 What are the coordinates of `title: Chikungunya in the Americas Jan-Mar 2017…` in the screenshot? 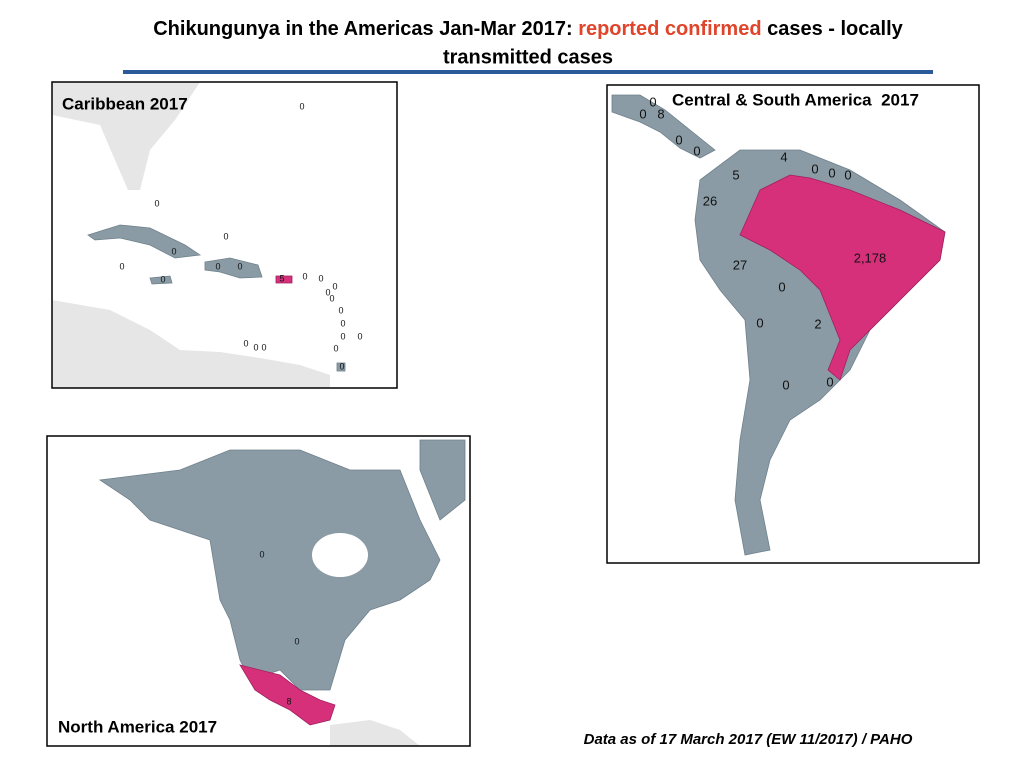 It's located at (528, 29).